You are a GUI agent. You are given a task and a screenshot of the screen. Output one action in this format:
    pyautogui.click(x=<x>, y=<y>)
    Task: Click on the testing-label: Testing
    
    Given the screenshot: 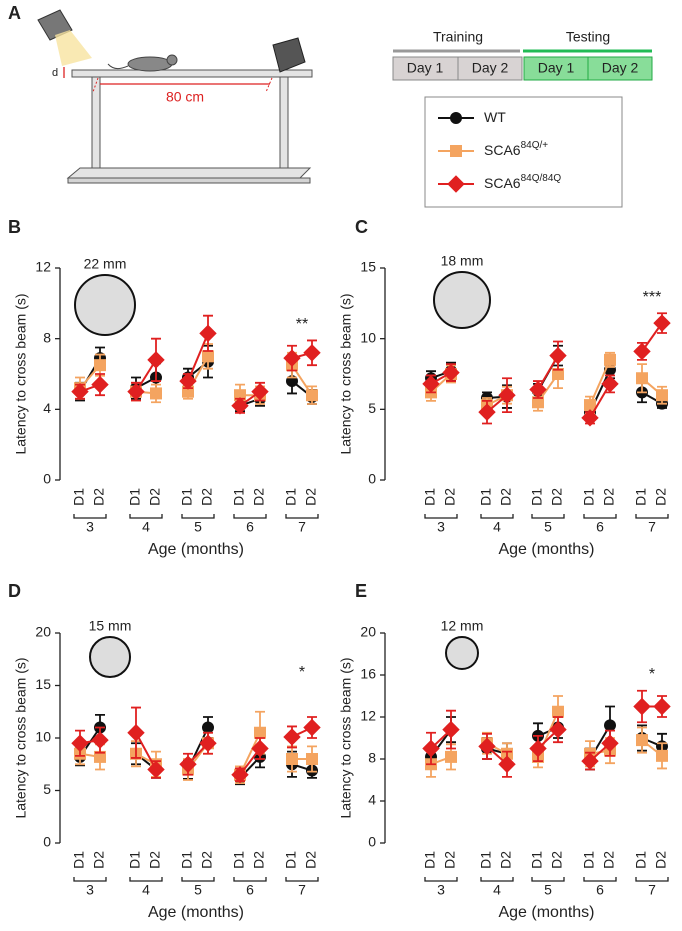 What is the action you would take?
    pyautogui.click(x=588, y=37)
    